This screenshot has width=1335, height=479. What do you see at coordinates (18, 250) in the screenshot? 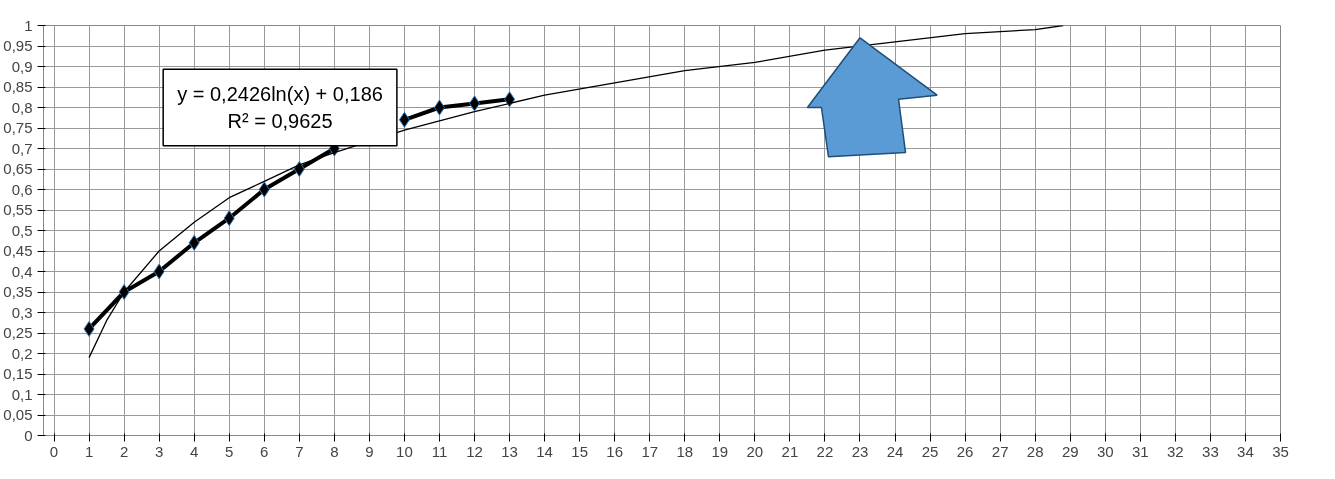
I see `y-tick-label: 0,45` at bounding box center [18, 250].